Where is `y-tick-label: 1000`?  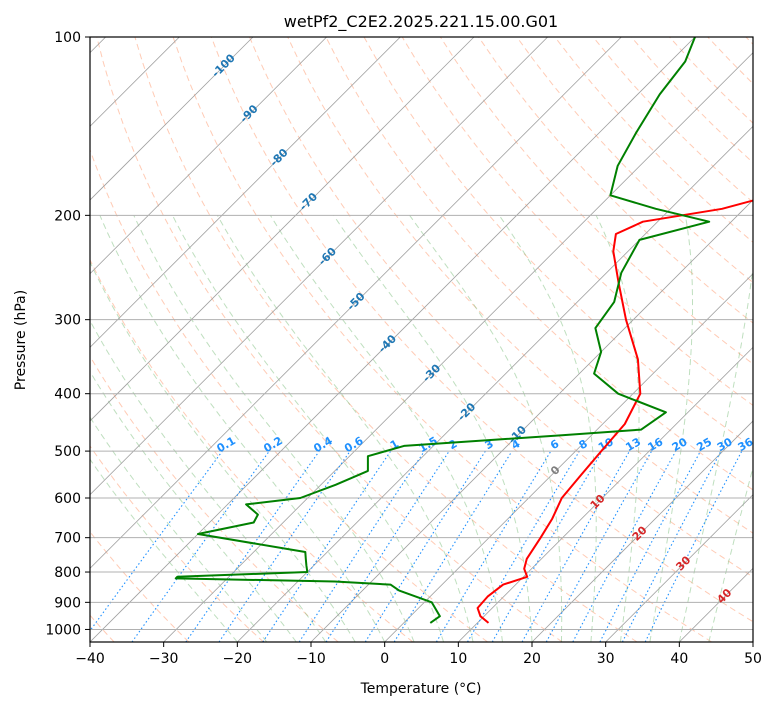 y-tick-label: 1000 is located at coordinates (63, 630).